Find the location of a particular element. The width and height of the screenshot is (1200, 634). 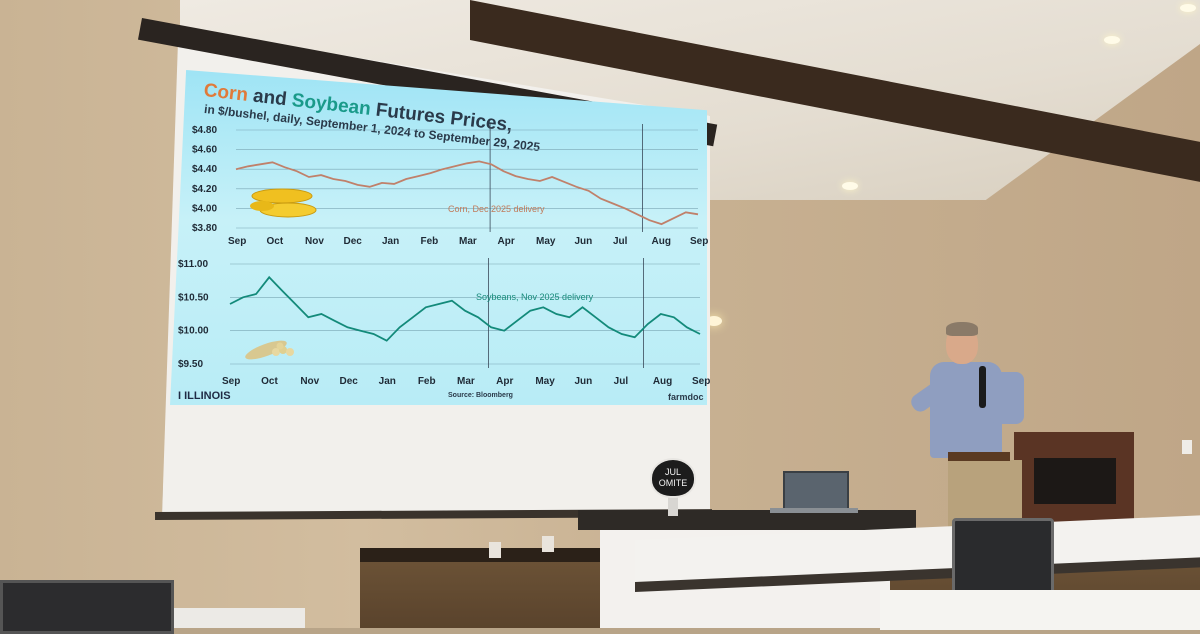

corn-y-tick: $4.60 is located at coordinates (204, 150).